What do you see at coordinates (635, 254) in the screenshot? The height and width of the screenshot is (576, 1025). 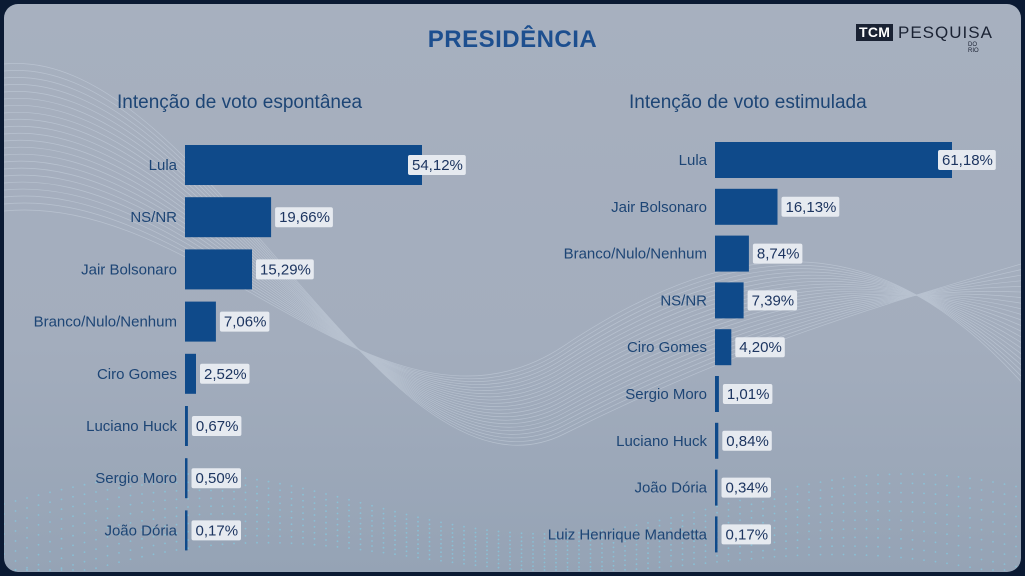 I see `category-label-stimulated-2: Branco/Nulo/Nenhum` at bounding box center [635, 254].